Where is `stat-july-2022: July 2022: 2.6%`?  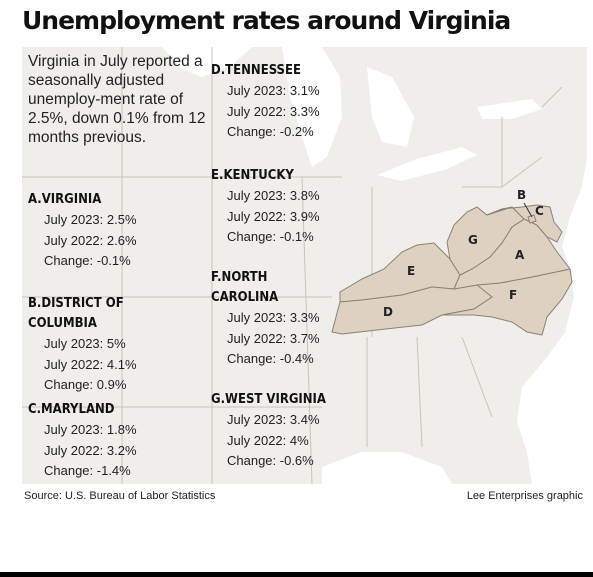
stat-july-2022: July 2022: 2.6% is located at coordinates (90, 240).